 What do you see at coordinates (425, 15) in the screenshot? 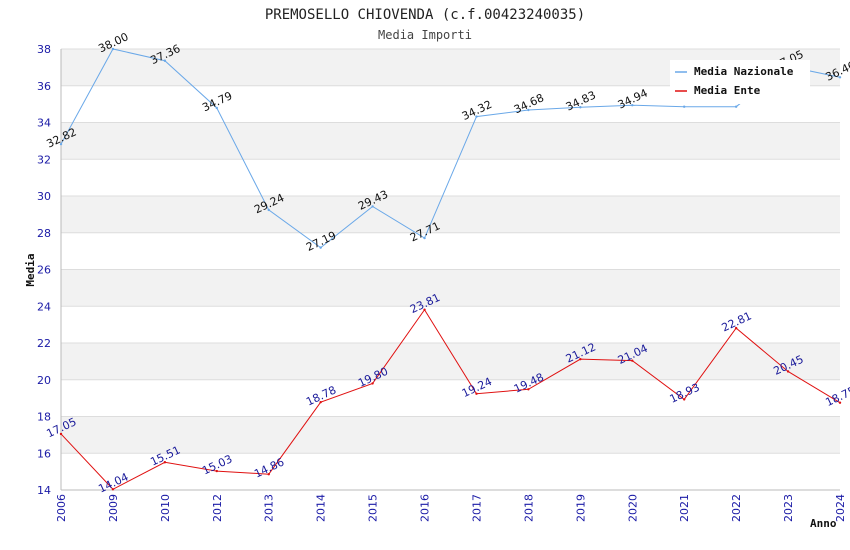
I see `chart-title: PREMOSELLO CHIOVENDA (c.f.00423240035)` at bounding box center [425, 15].